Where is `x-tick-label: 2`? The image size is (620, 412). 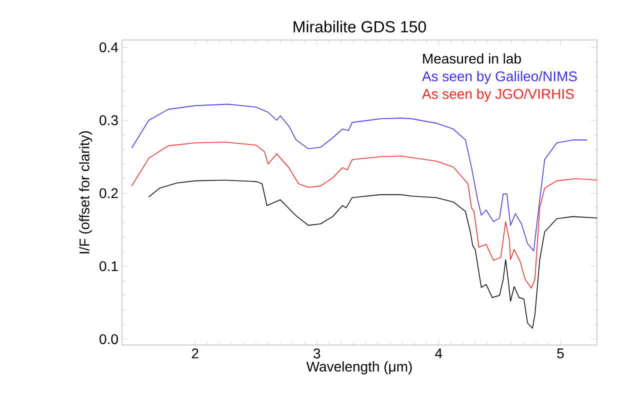
x-tick-label: 2 is located at coordinates (195, 353).